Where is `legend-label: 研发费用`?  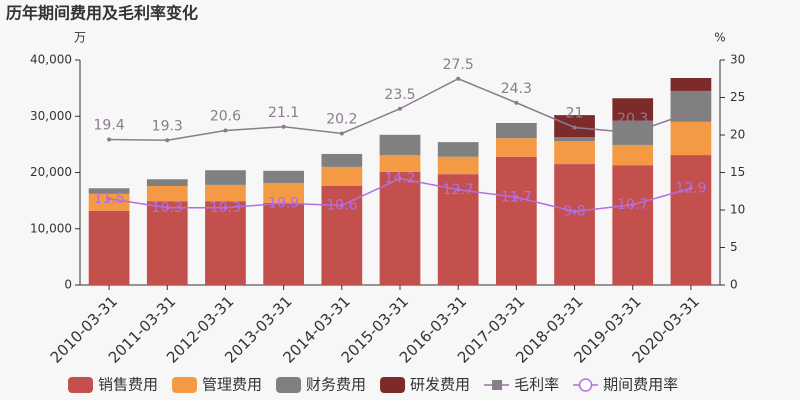 legend-label: 研发费用 is located at coordinates (440, 385).